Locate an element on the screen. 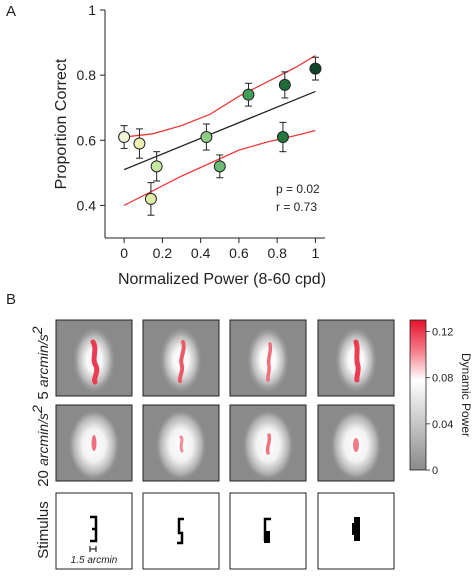  ci-lower-curve is located at coordinates (219, 167).